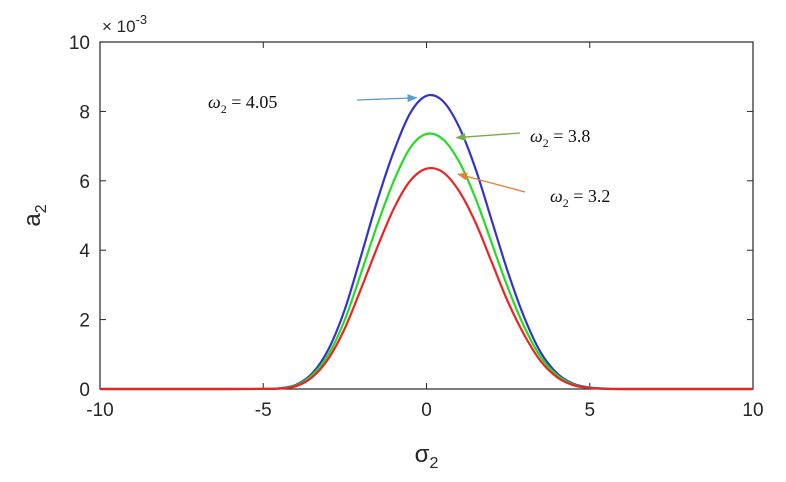  I want to click on x-tick-label: 0, so click(426, 410).